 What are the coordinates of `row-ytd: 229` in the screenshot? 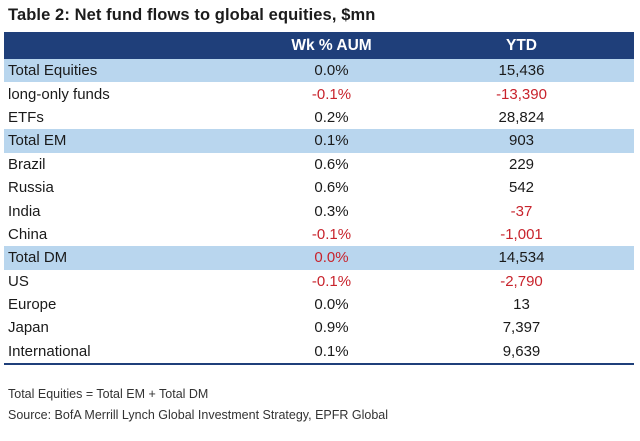 It's located at (521, 164).